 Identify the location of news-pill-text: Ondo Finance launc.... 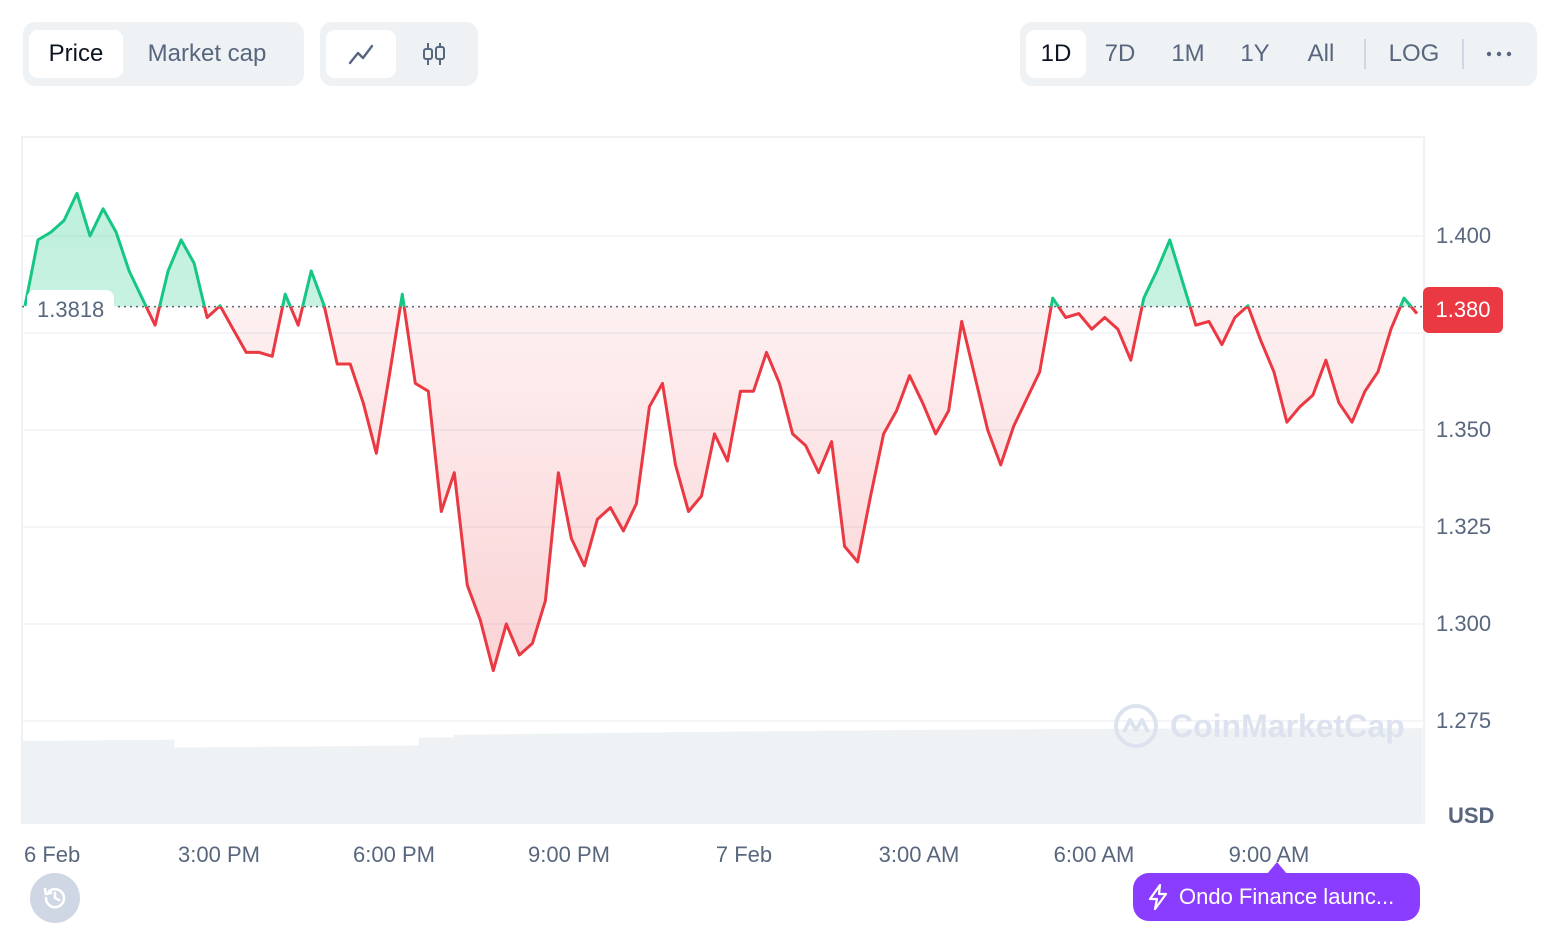
(1287, 896).